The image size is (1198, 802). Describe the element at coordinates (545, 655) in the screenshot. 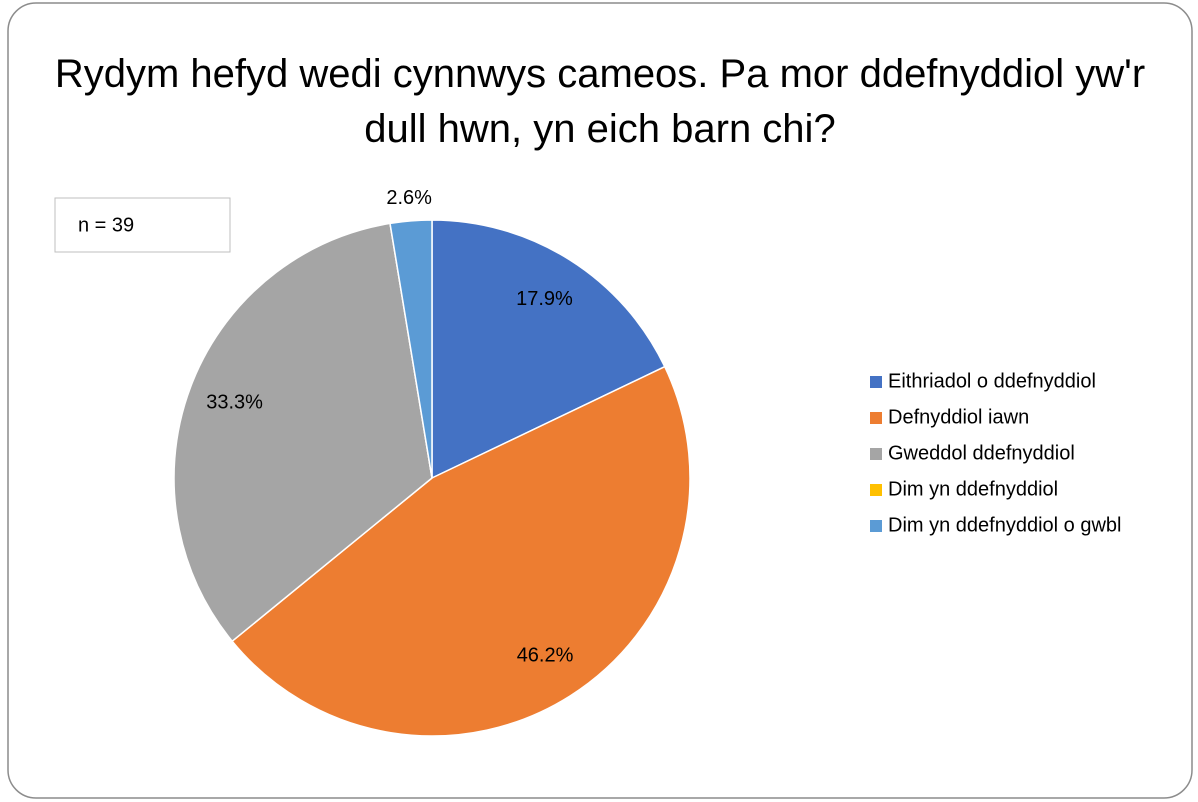

I see `data-label: 46.2%` at that location.